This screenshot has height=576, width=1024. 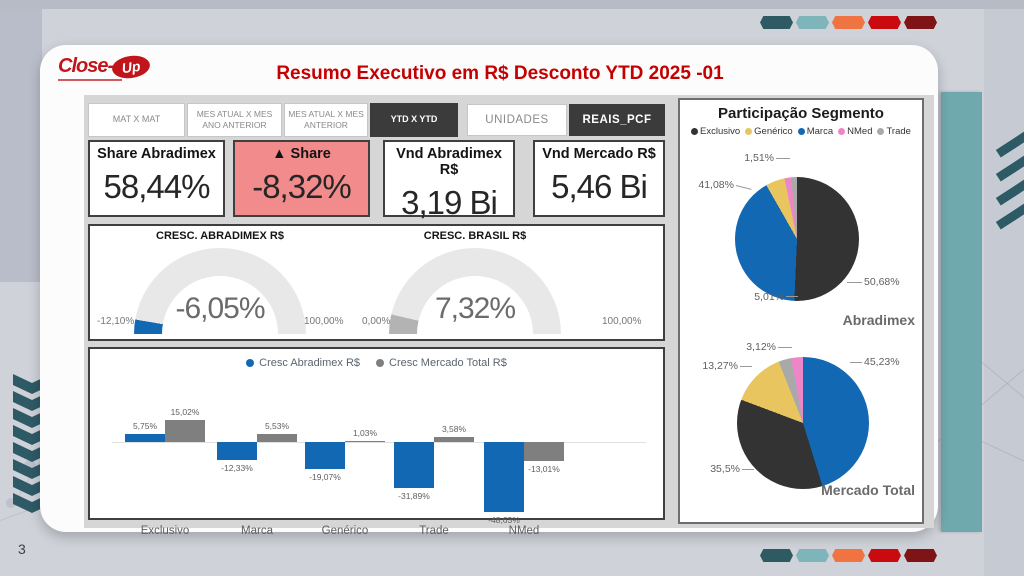 What do you see at coordinates (220, 308) in the screenshot?
I see `gauge-value: -6,05%` at bounding box center [220, 308].